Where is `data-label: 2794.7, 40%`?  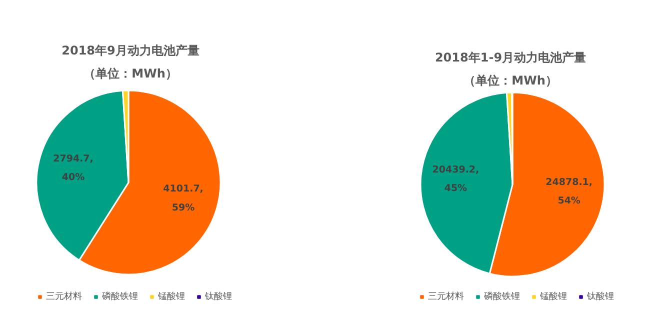
data-label: 2794.7, 40% is located at coordinates (73, 168).